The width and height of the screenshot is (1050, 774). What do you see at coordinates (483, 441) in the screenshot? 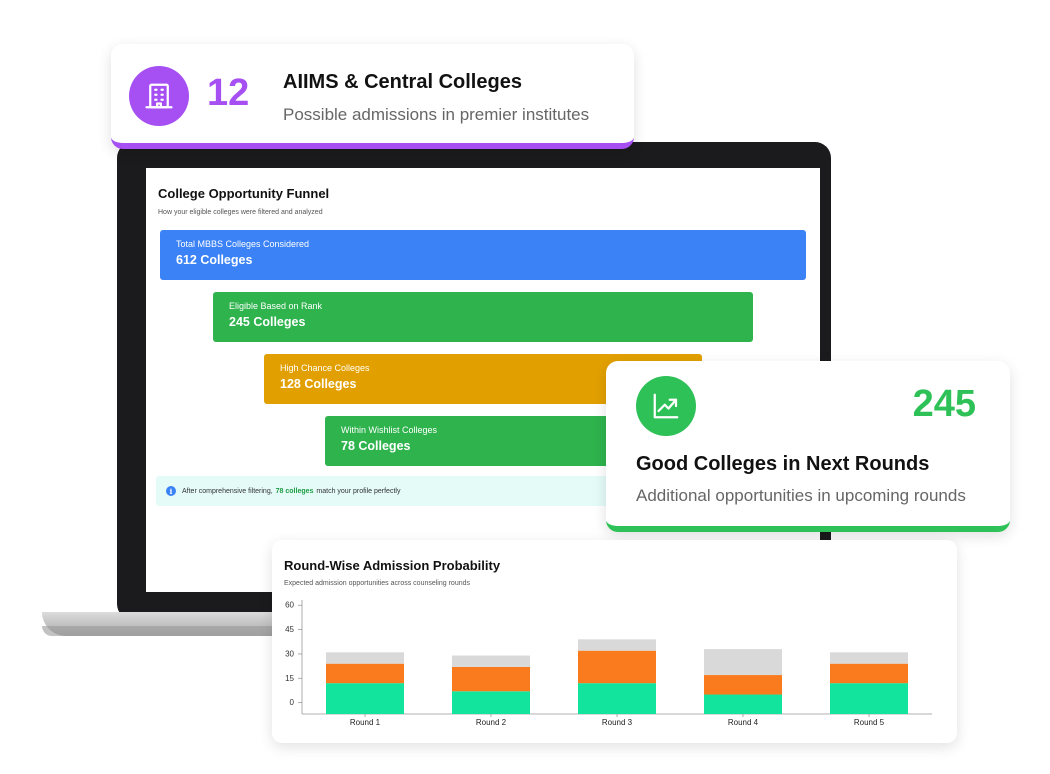
I see `funnel-stage-wishlist: Within Wishlist Colleges 78 Colleges` at bounding box center [483, 441].